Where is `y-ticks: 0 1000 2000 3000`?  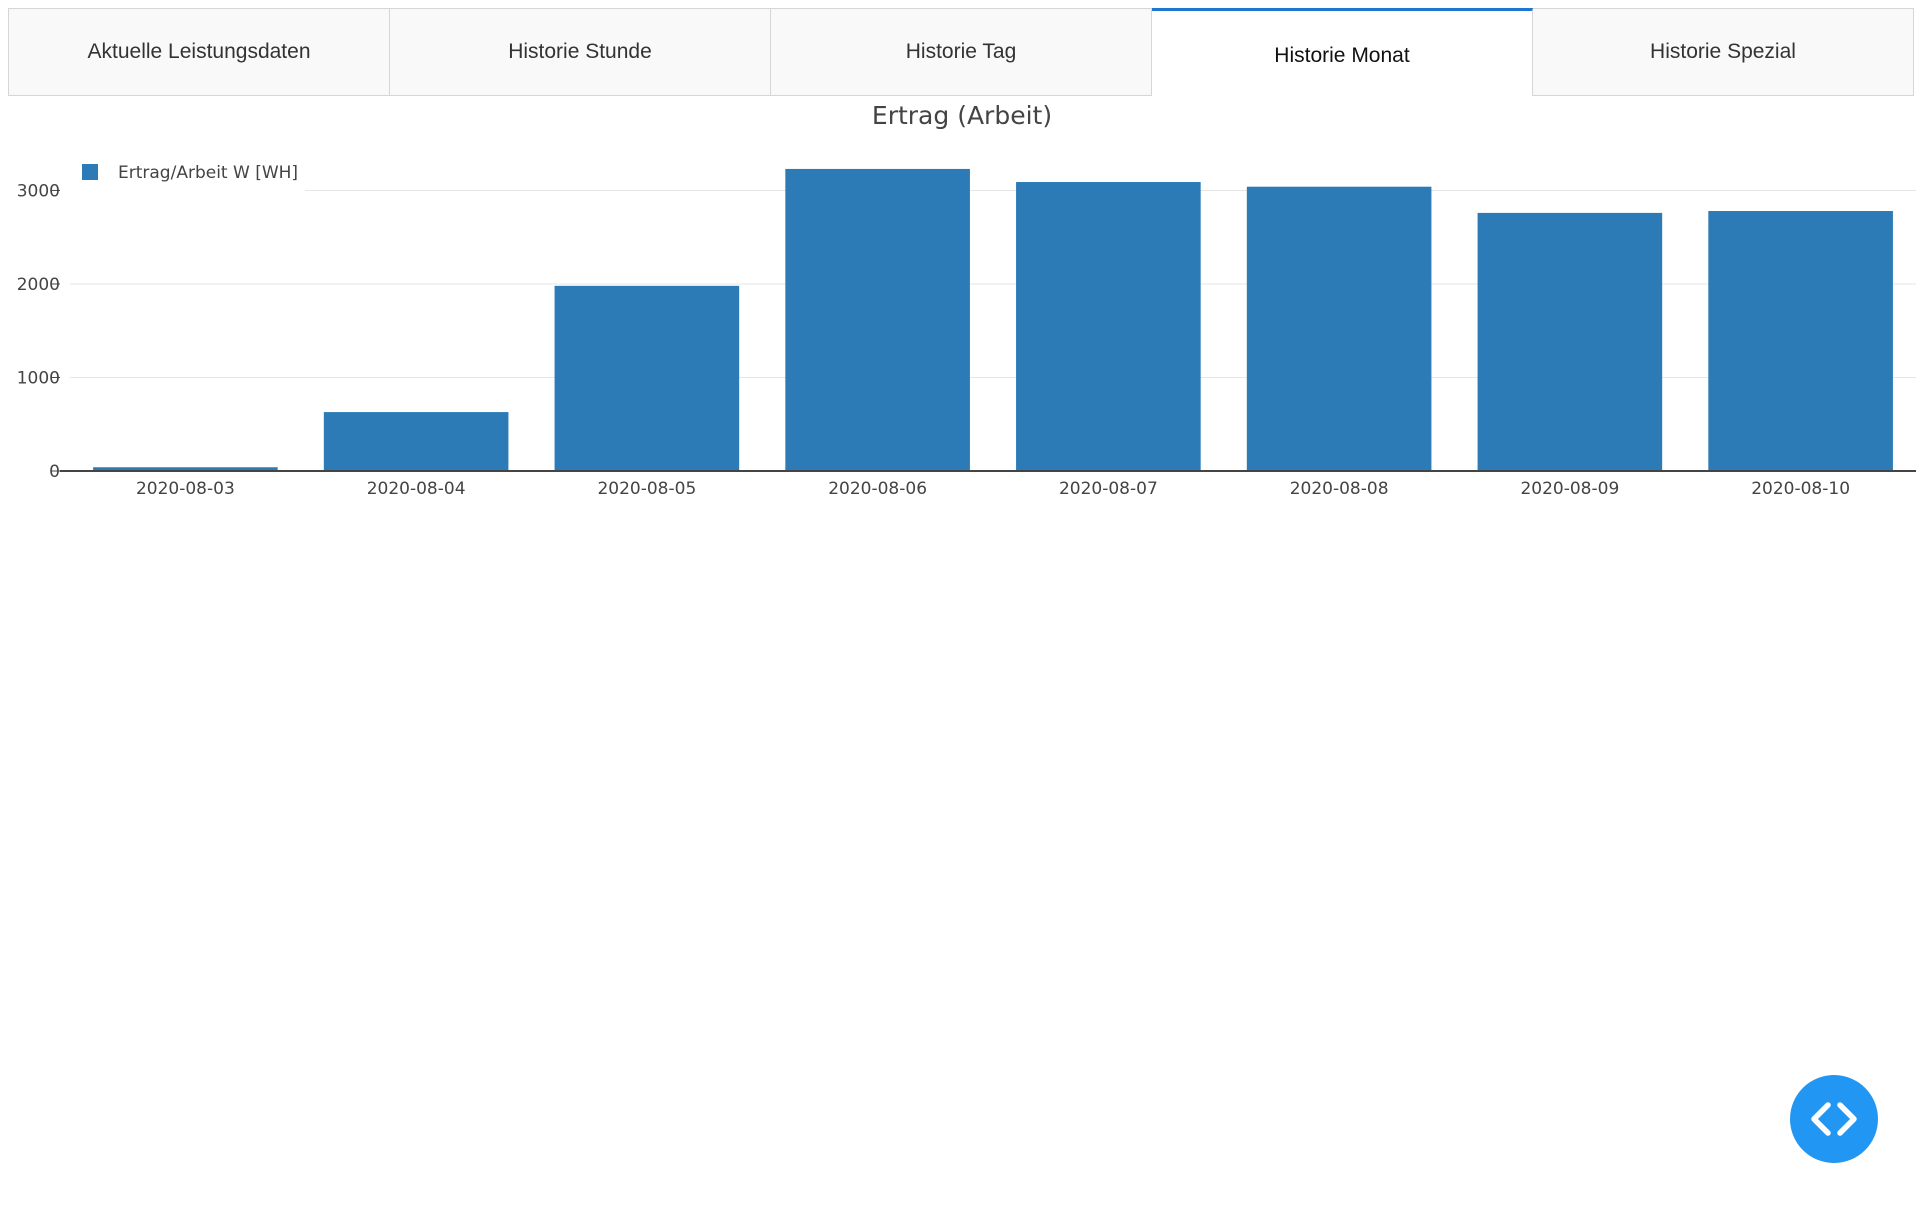
y-ticks: 0 1000 2000 3000 is located at coordinates (38, 331).